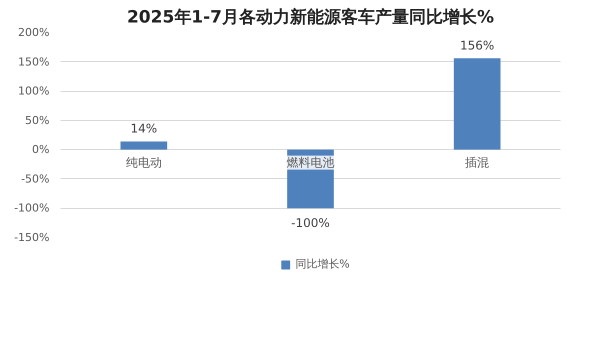  Describe the element at coordinates (32, 208) in the screenshot. I see `y-tick-label: -100%` at that location.